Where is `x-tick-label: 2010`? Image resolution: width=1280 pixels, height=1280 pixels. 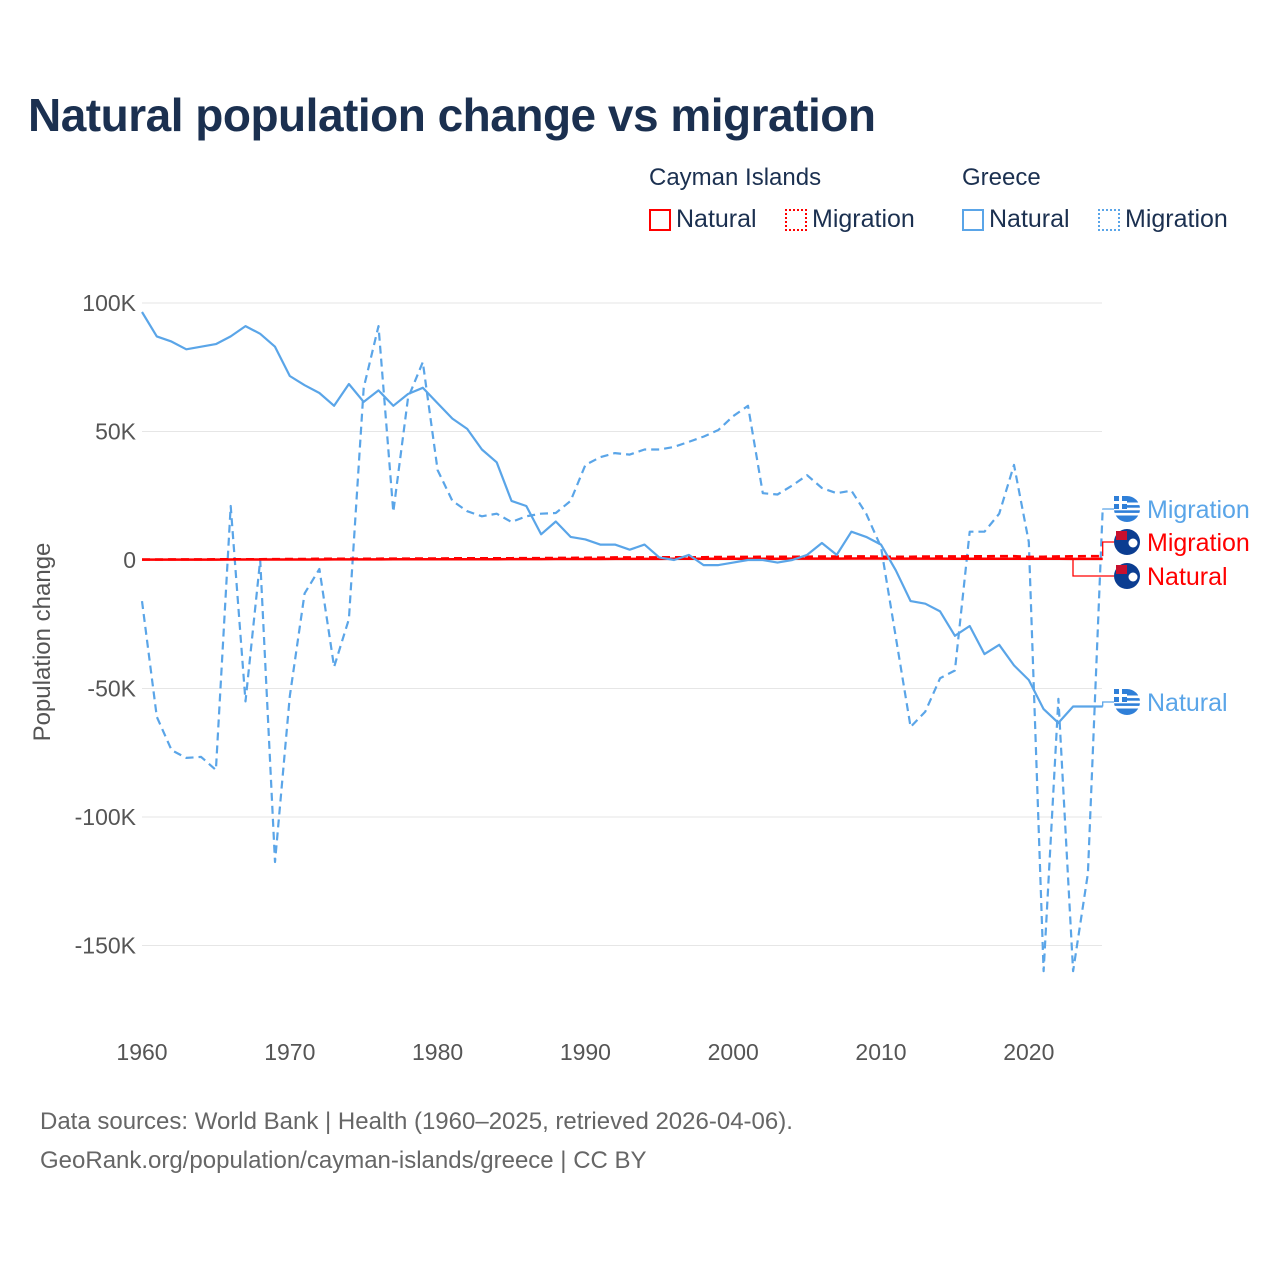
x-tick-label: 2010 is located at coordinates (880, 1052).